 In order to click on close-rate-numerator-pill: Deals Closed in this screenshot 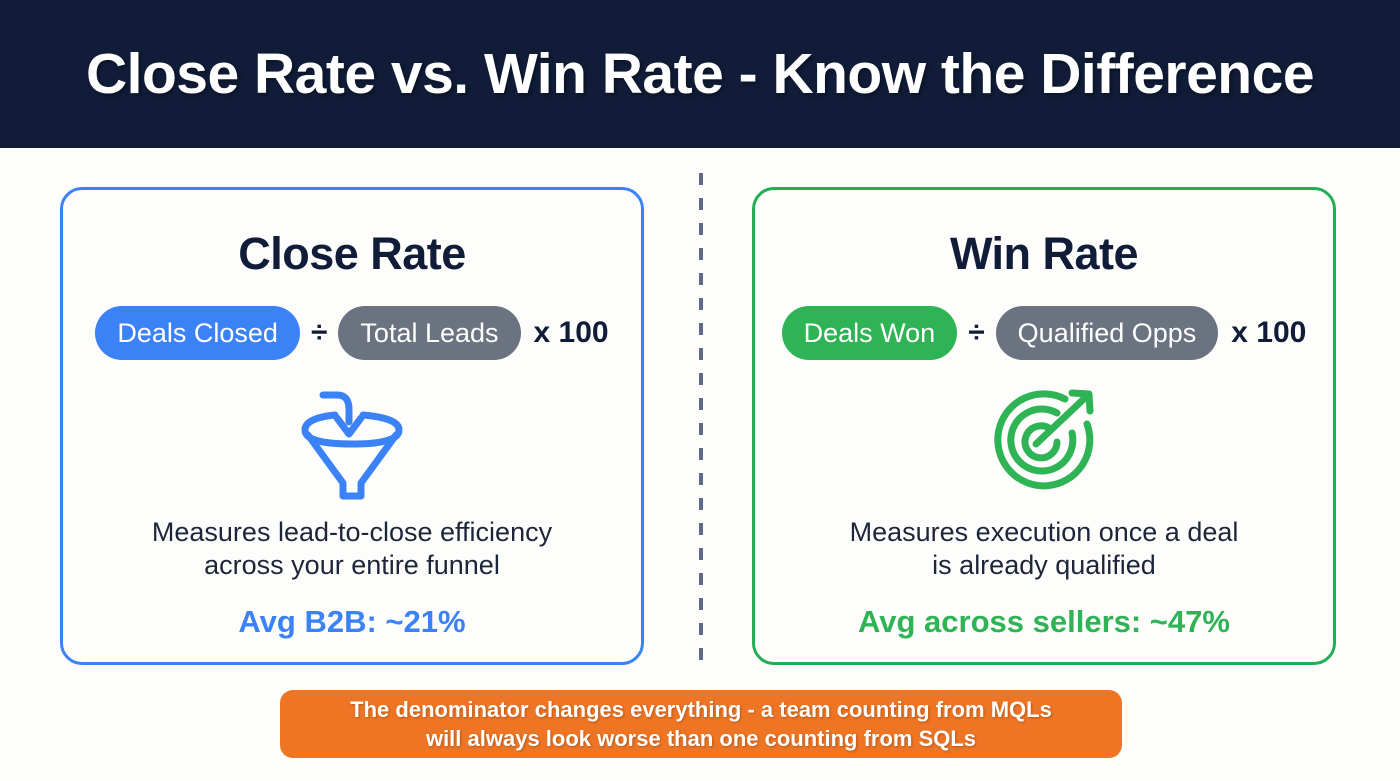, I will do `click(197, 333)`.